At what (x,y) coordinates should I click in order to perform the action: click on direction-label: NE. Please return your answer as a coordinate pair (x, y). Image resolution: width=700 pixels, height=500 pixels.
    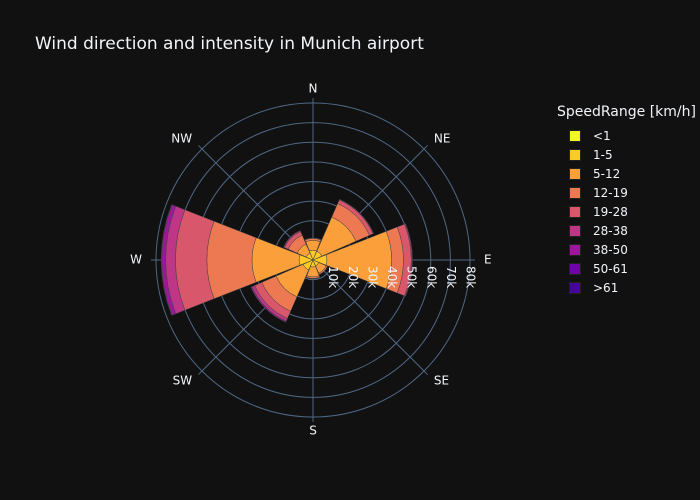
    Looking at the image, I should click on (442, 139).